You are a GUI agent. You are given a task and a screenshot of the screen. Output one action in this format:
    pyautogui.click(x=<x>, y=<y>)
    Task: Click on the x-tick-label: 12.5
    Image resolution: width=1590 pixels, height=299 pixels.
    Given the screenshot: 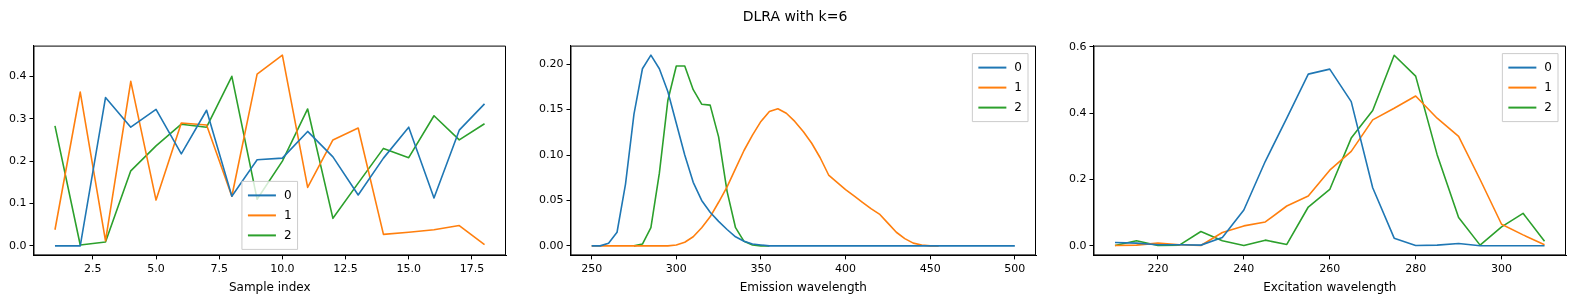 What is the action you would take?
    pyautogui.click(x=345, y=268)
    